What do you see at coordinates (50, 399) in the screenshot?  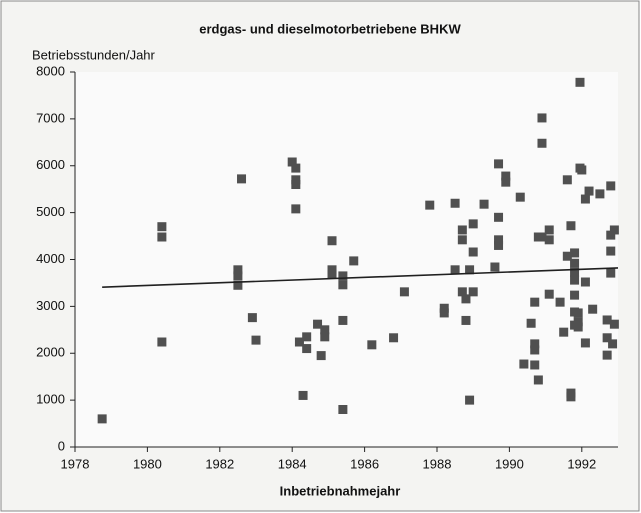 I see `y-tick-label: 1000` at bounding box center [50, 399].